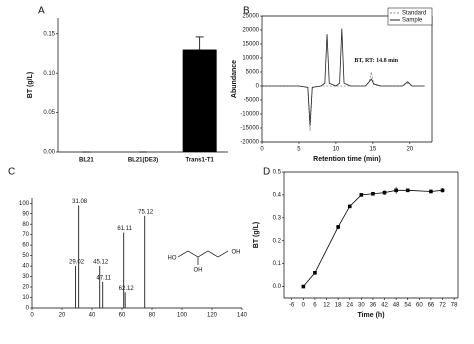  Describe the element at coordinates (373, 150) in the screenshot. I see `x-tick-label: 15` at that location.